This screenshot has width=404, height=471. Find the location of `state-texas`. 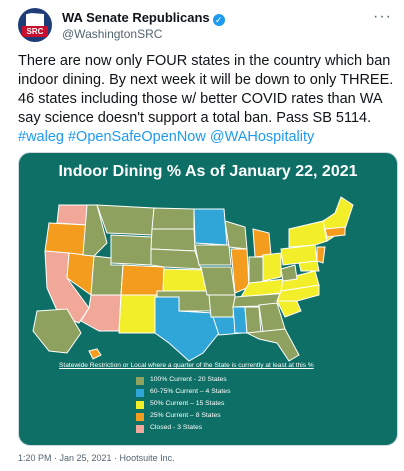

state-texas is located at coordinates (187, 329).